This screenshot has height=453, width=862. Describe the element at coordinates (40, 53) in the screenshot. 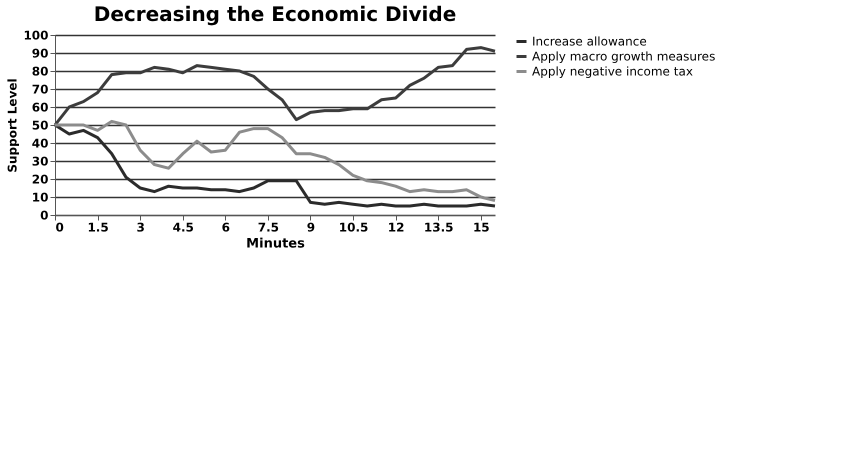

I see `y-tick-label: 90` at that location.